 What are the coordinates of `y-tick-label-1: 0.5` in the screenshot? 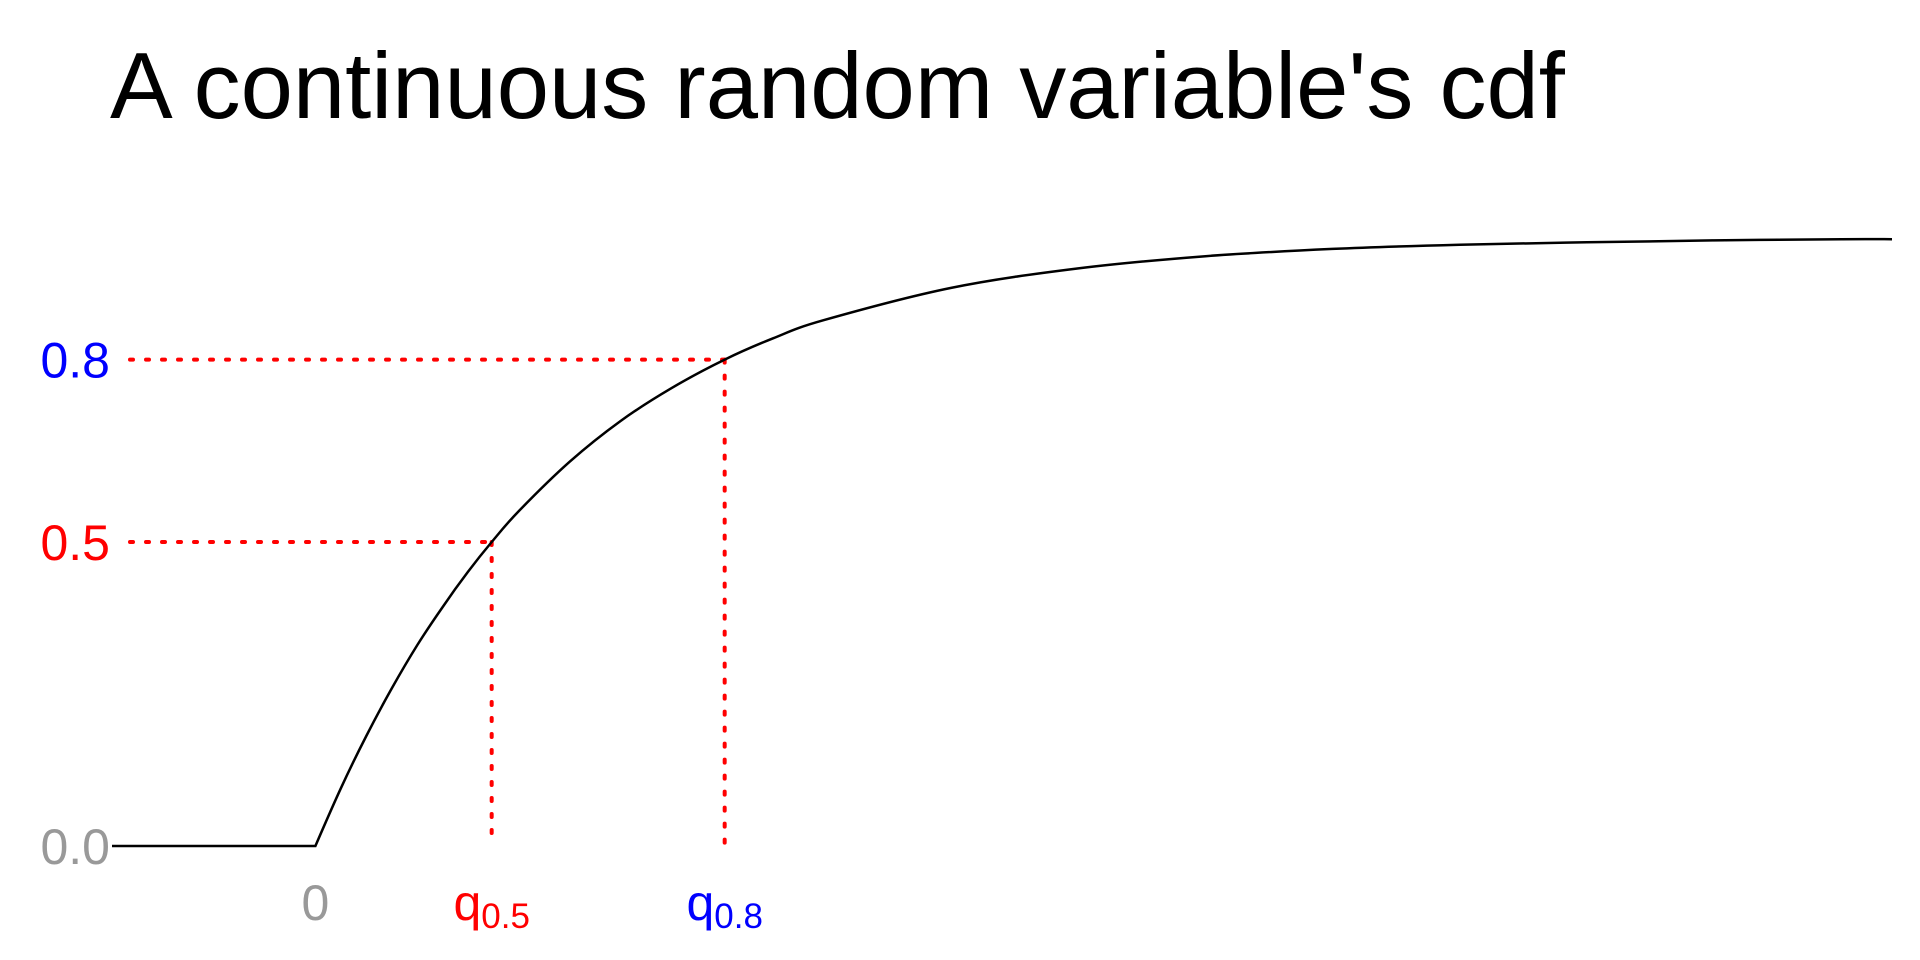 It's located at (75, 543).